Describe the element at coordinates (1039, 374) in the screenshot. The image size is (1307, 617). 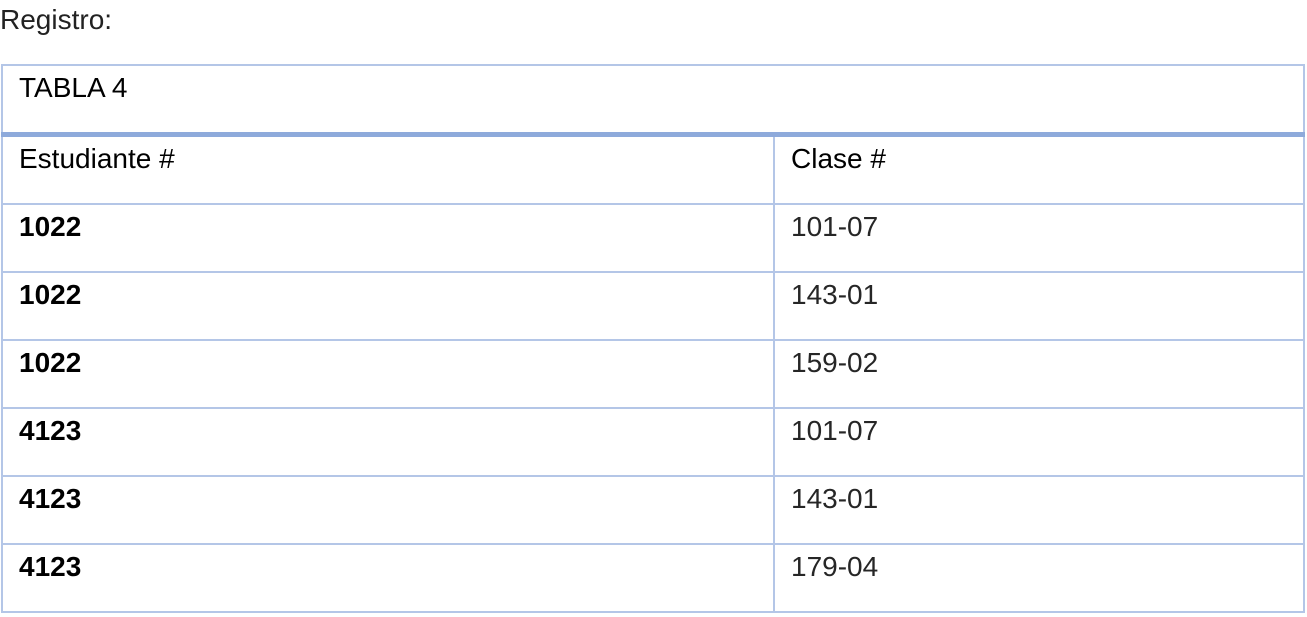
I see `class-id-cell: 159-02` at that location.